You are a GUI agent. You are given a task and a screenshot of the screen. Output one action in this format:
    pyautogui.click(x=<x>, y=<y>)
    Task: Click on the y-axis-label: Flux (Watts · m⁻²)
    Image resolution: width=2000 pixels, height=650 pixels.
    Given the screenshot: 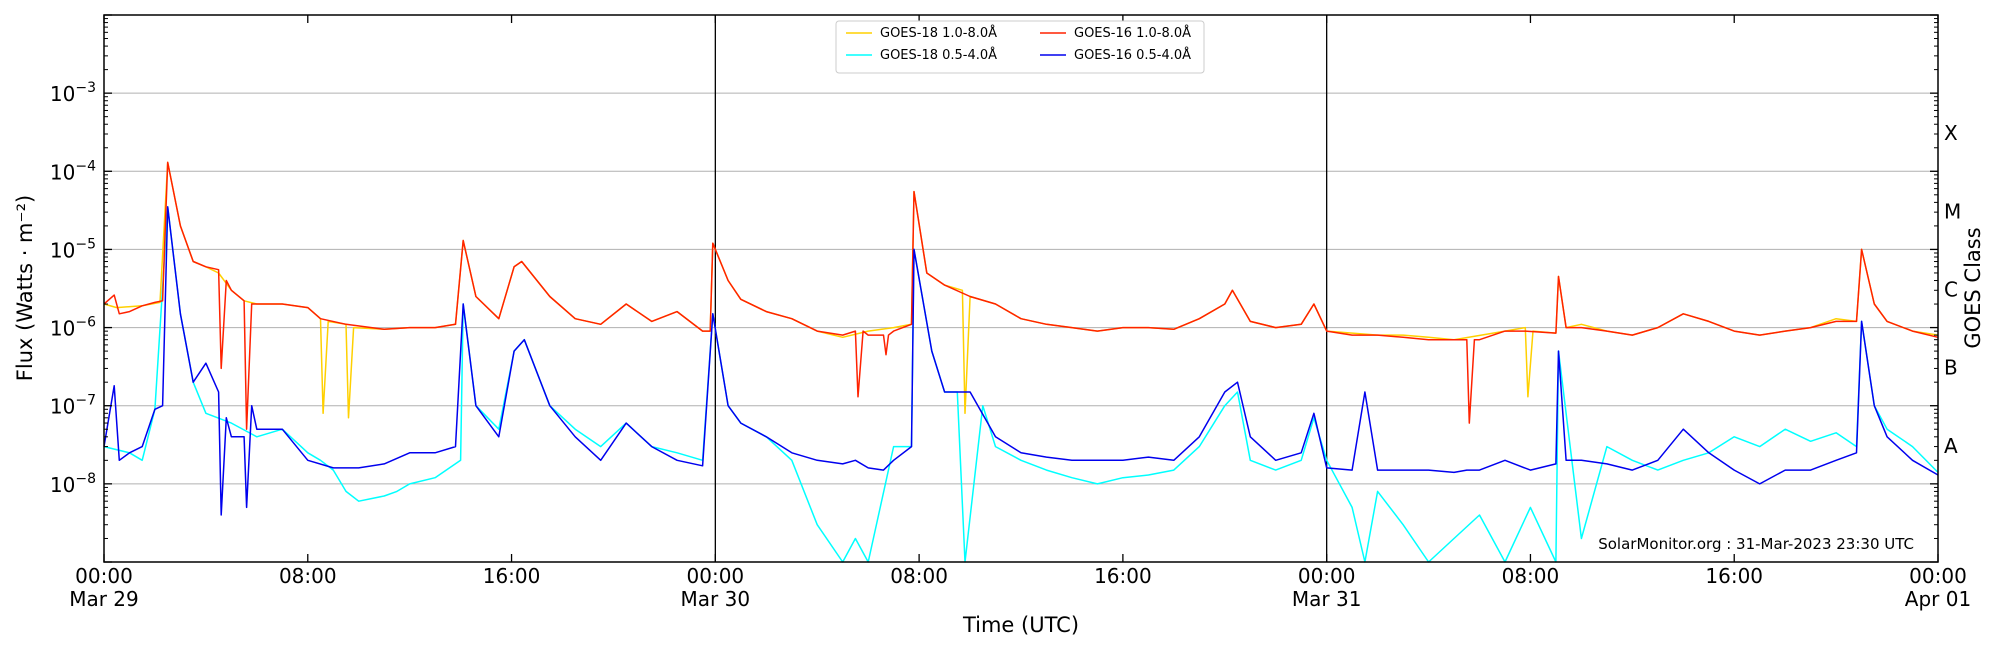 What is the action you would take?
    pyautogui.click(x=25, y=288)
    